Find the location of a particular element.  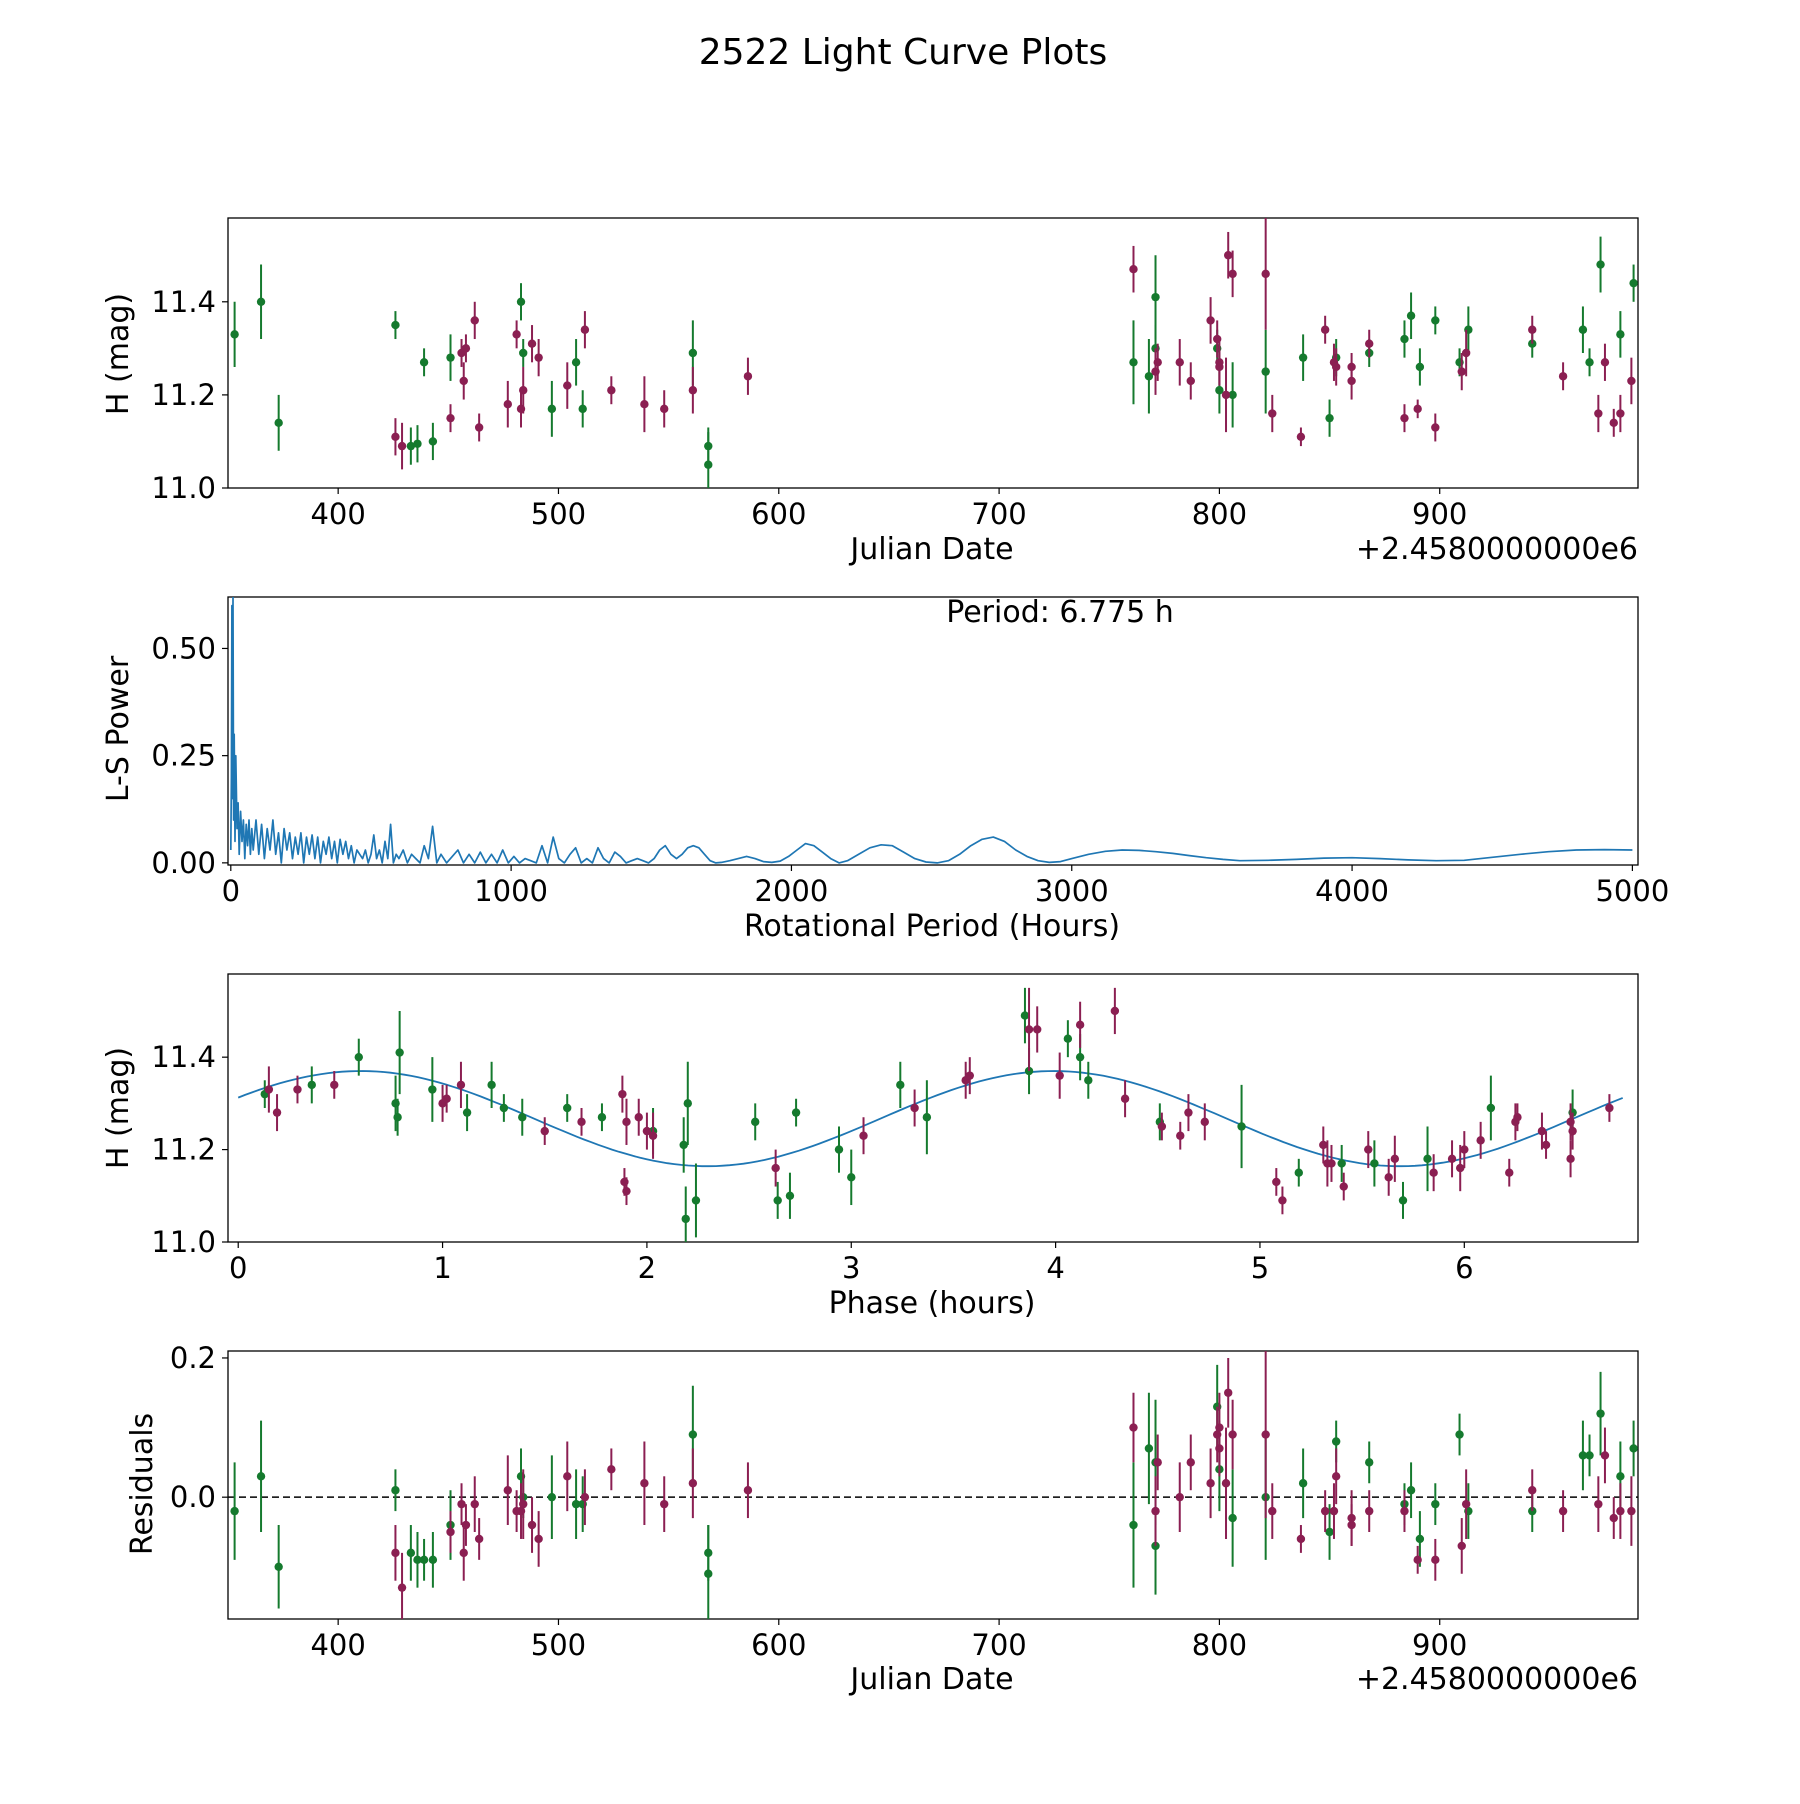

periodogram-ytick-label: 0.00 is located at coordinates (183, 863).